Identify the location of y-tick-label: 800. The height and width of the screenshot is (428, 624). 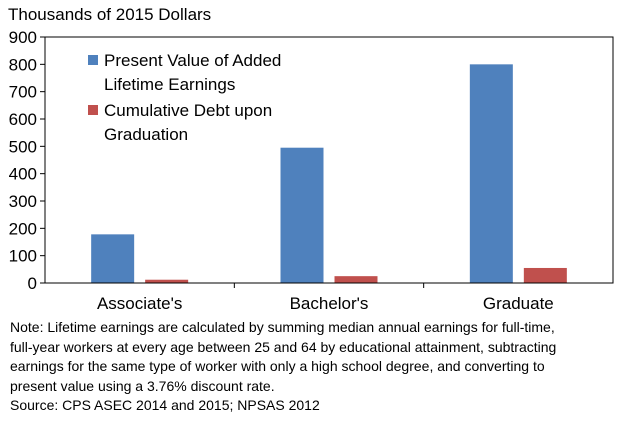
(23, 64).